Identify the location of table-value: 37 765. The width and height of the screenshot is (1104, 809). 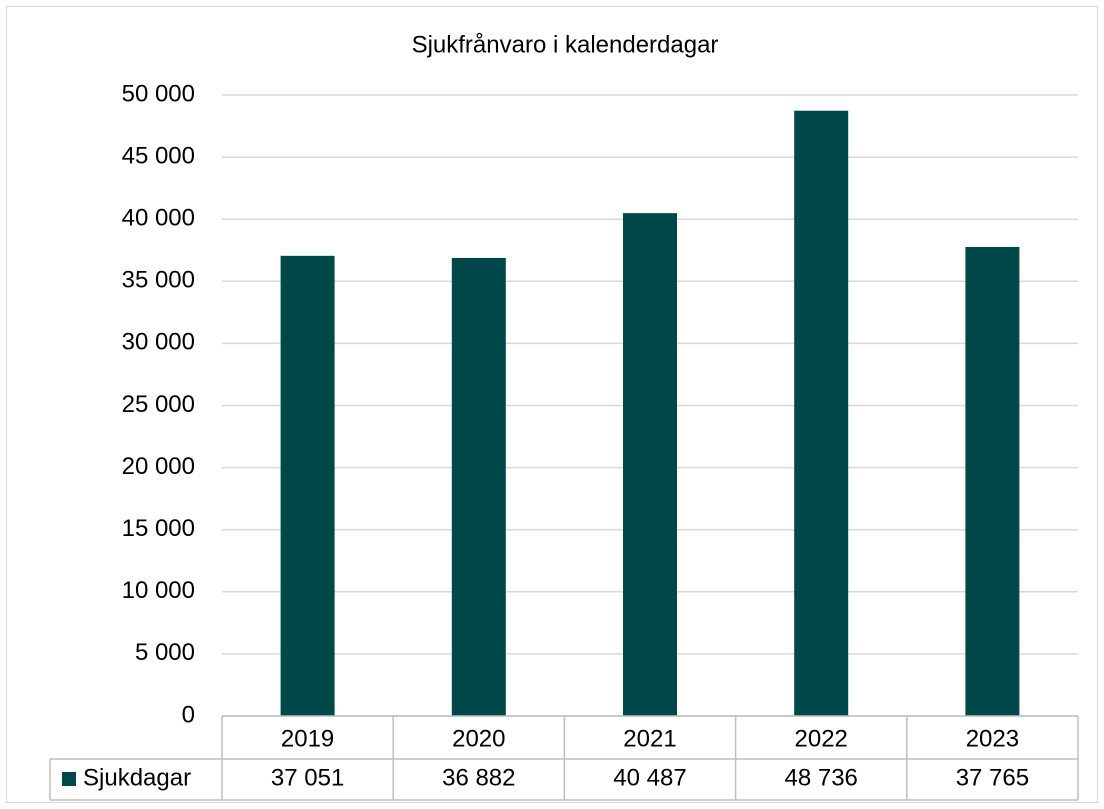
(992, 777).